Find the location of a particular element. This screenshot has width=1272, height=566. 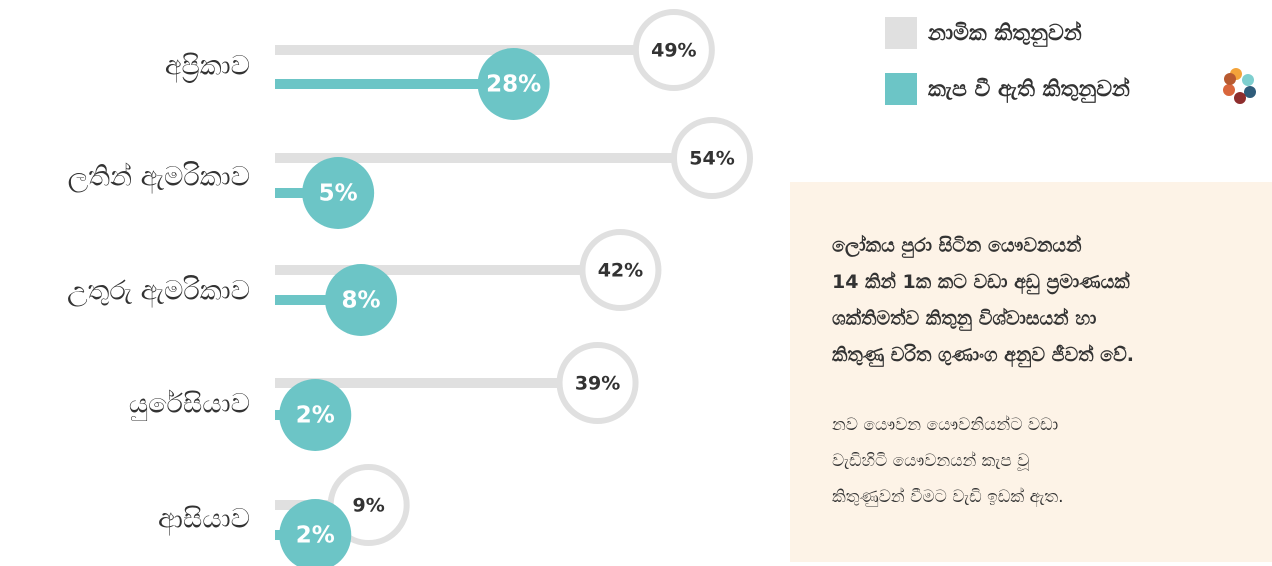

legend-label: කැප වී ඇති කිතුනුවන් is located at coordinates (1029, 90).